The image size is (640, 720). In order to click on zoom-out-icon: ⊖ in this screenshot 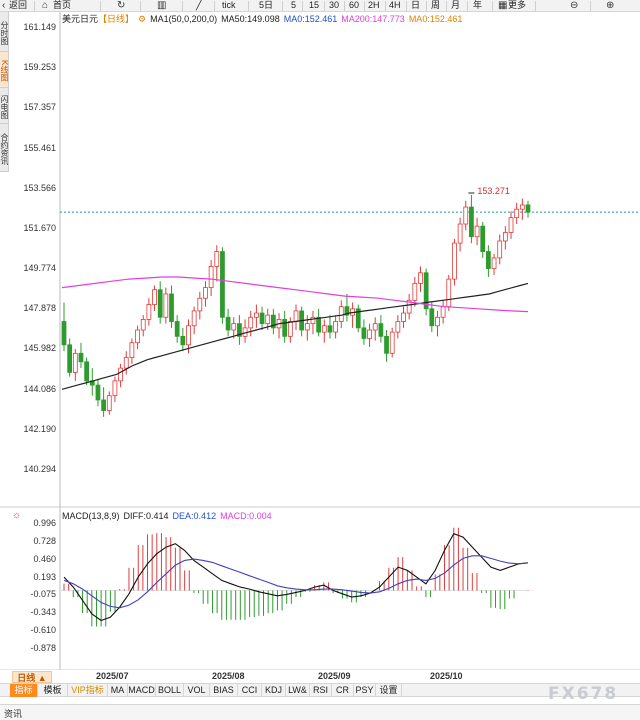, I will do `click(574, 5)`.